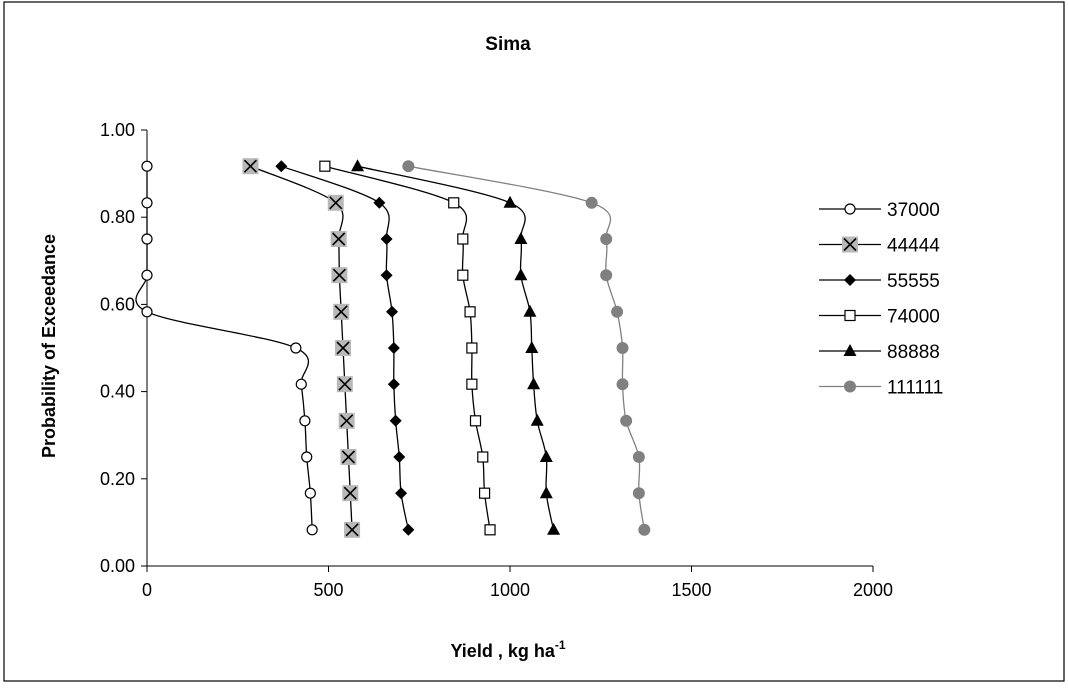 Image resolution: width=1068 pixels, height=690 pixels. Describe the element at coordinates (508, 44) in the screenshot. I see `chart-title: Sima` at that location.